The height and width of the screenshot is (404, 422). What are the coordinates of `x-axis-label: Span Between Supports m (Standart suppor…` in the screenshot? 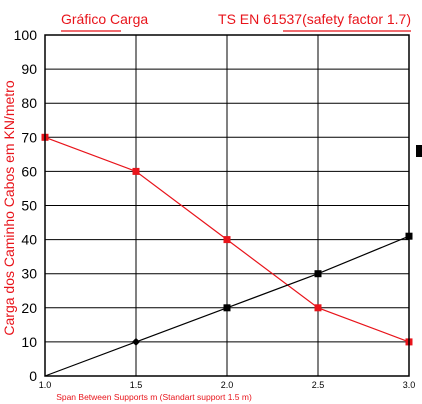 It's located at (154, 397).